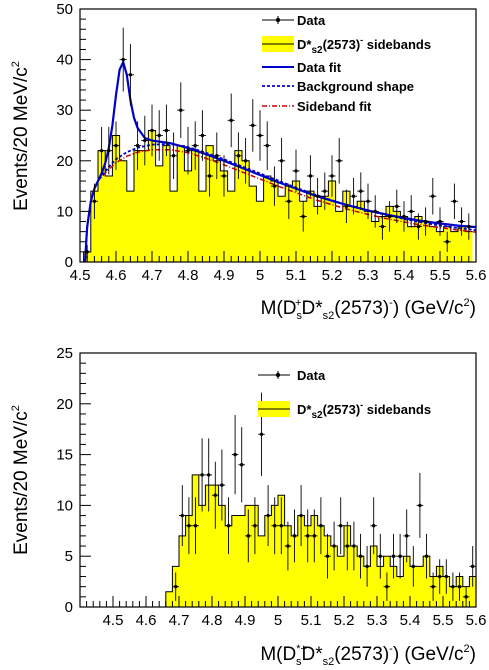 The width and height of the screenshot is (489, 670). I want to click on y-tick-label: 0, so click(69, 262).